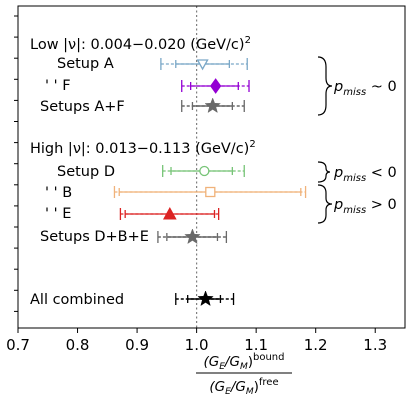 This screenshot has height=401, width=415. Describe the element at coordinates (78, 345) in the screenshot. I see `x-tick-label: 0.8` at that location.